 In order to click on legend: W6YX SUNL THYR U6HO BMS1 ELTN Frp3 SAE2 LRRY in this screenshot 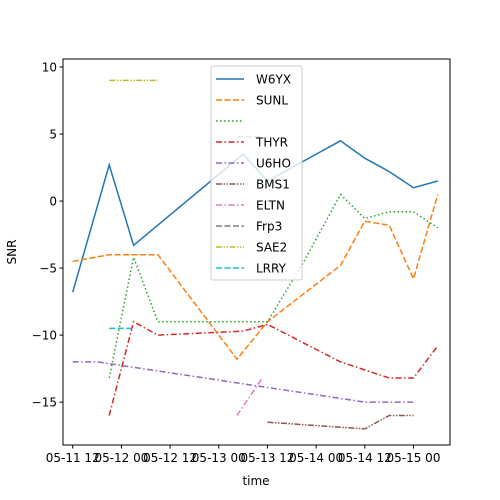, I will do `click(256, 173)`.